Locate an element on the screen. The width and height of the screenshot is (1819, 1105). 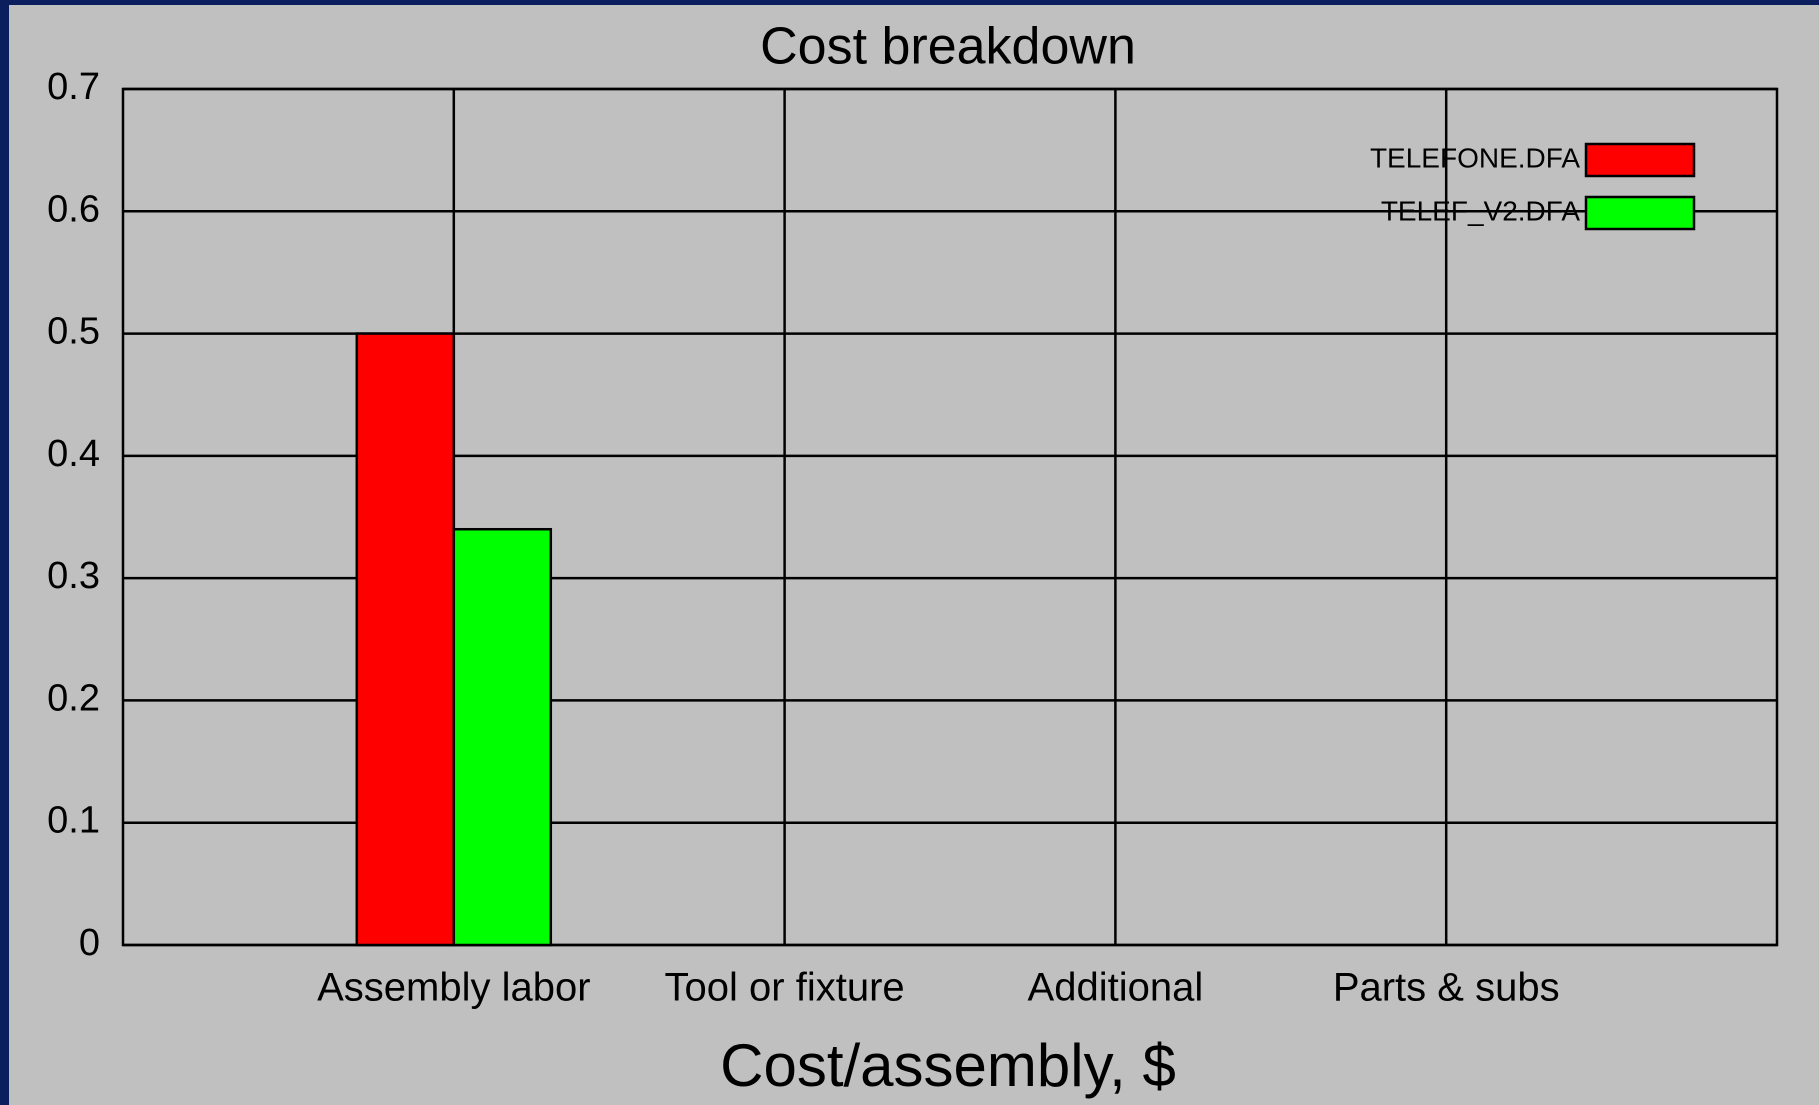
x-axis-label: Cost/assembly, $ is located at coordinates (948, 1065).